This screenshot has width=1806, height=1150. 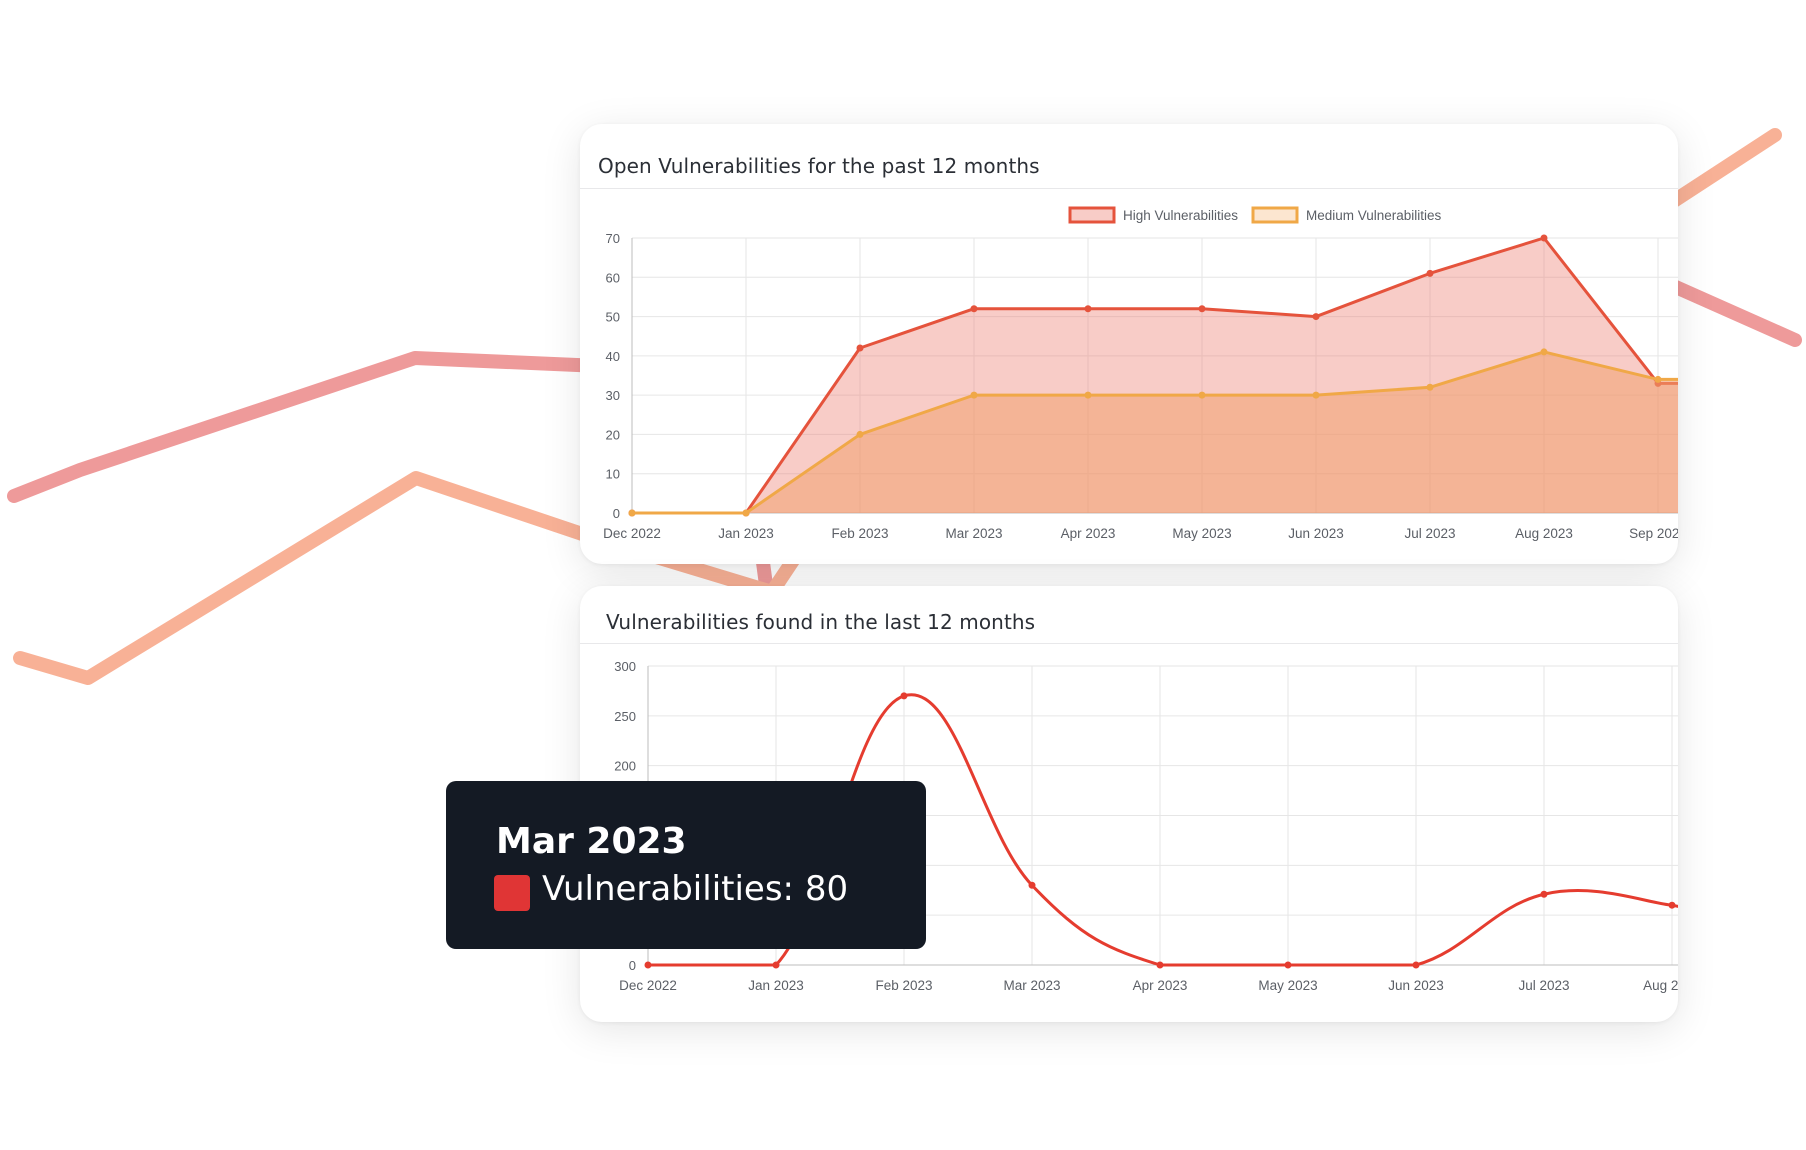 What do you see at coordinates (613, 434) in the screenshot?
I see `y-tick-label: 20` at bounding box center [613, 434].